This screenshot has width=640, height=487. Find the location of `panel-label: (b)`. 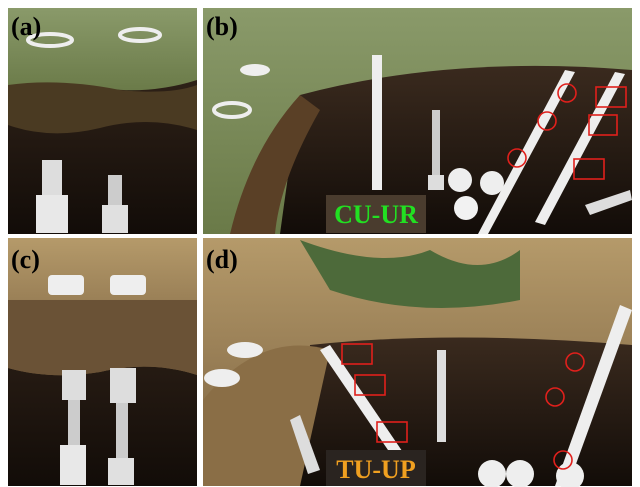

panel-label: (b) is located at coordinates (222, 26).